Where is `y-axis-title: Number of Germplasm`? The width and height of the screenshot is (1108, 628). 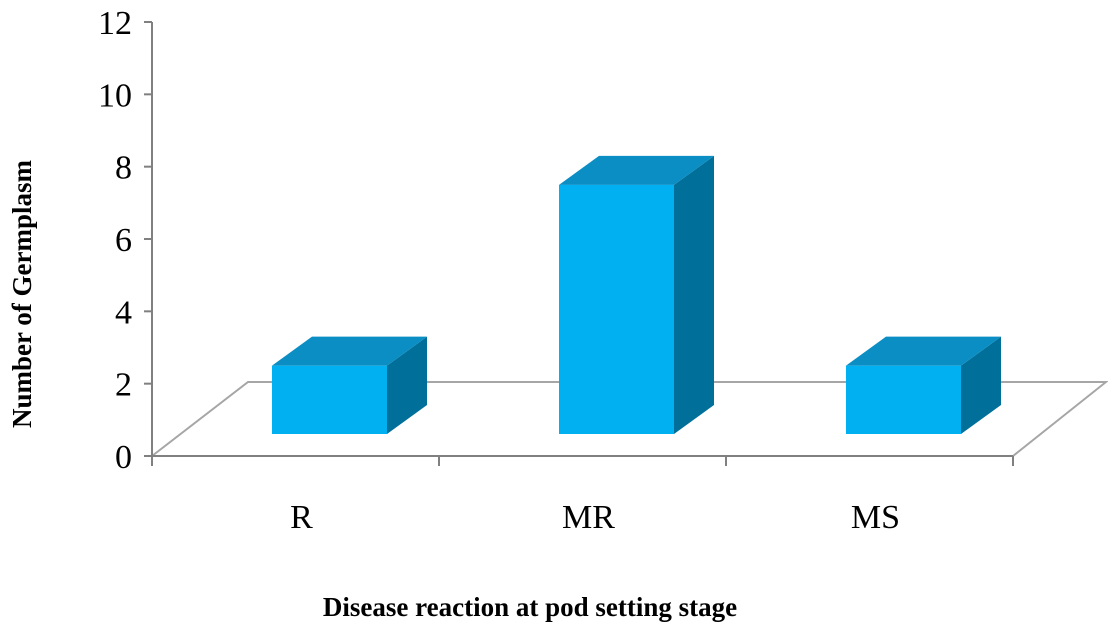 y-axis-title: Number of Germplasm is located at coordinates (22, 294).